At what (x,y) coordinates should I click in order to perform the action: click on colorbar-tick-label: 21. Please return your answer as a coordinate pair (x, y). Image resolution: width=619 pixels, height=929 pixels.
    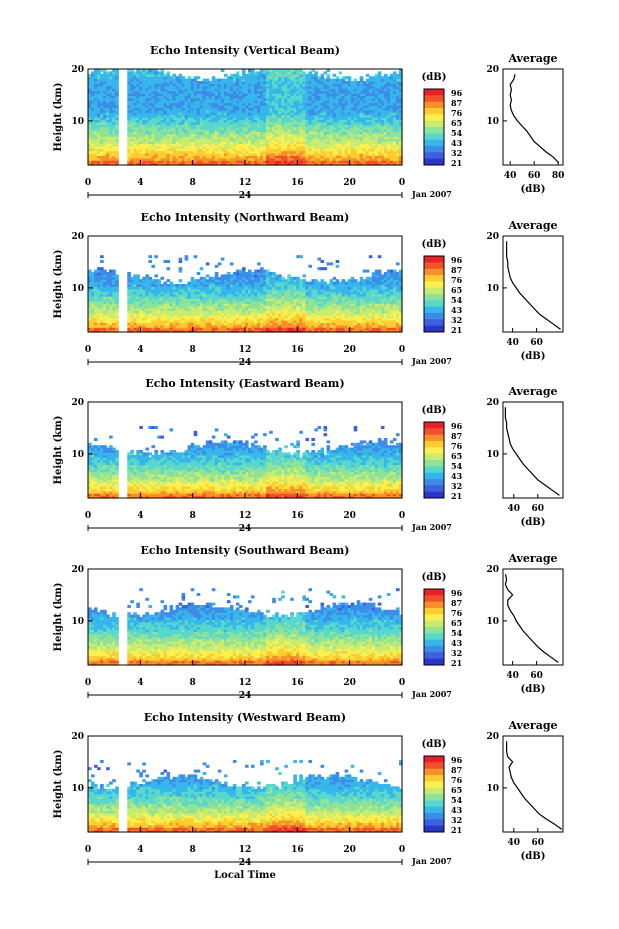
    Looking at the image, I should click on (456, 163).